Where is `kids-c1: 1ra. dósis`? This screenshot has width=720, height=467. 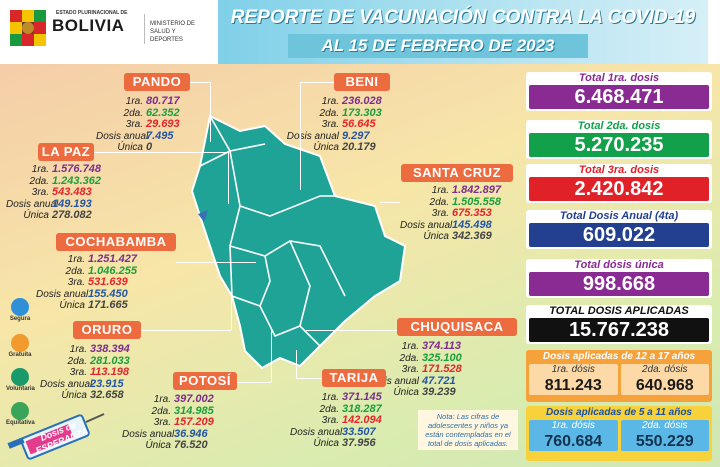
kids-c1: 1ra. dósis is located at coordinates (573, 425).